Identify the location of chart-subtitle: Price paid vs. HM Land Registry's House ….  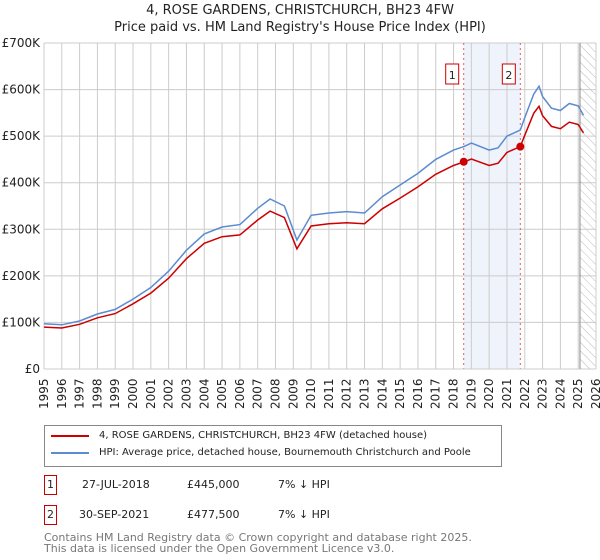
(300, 27).